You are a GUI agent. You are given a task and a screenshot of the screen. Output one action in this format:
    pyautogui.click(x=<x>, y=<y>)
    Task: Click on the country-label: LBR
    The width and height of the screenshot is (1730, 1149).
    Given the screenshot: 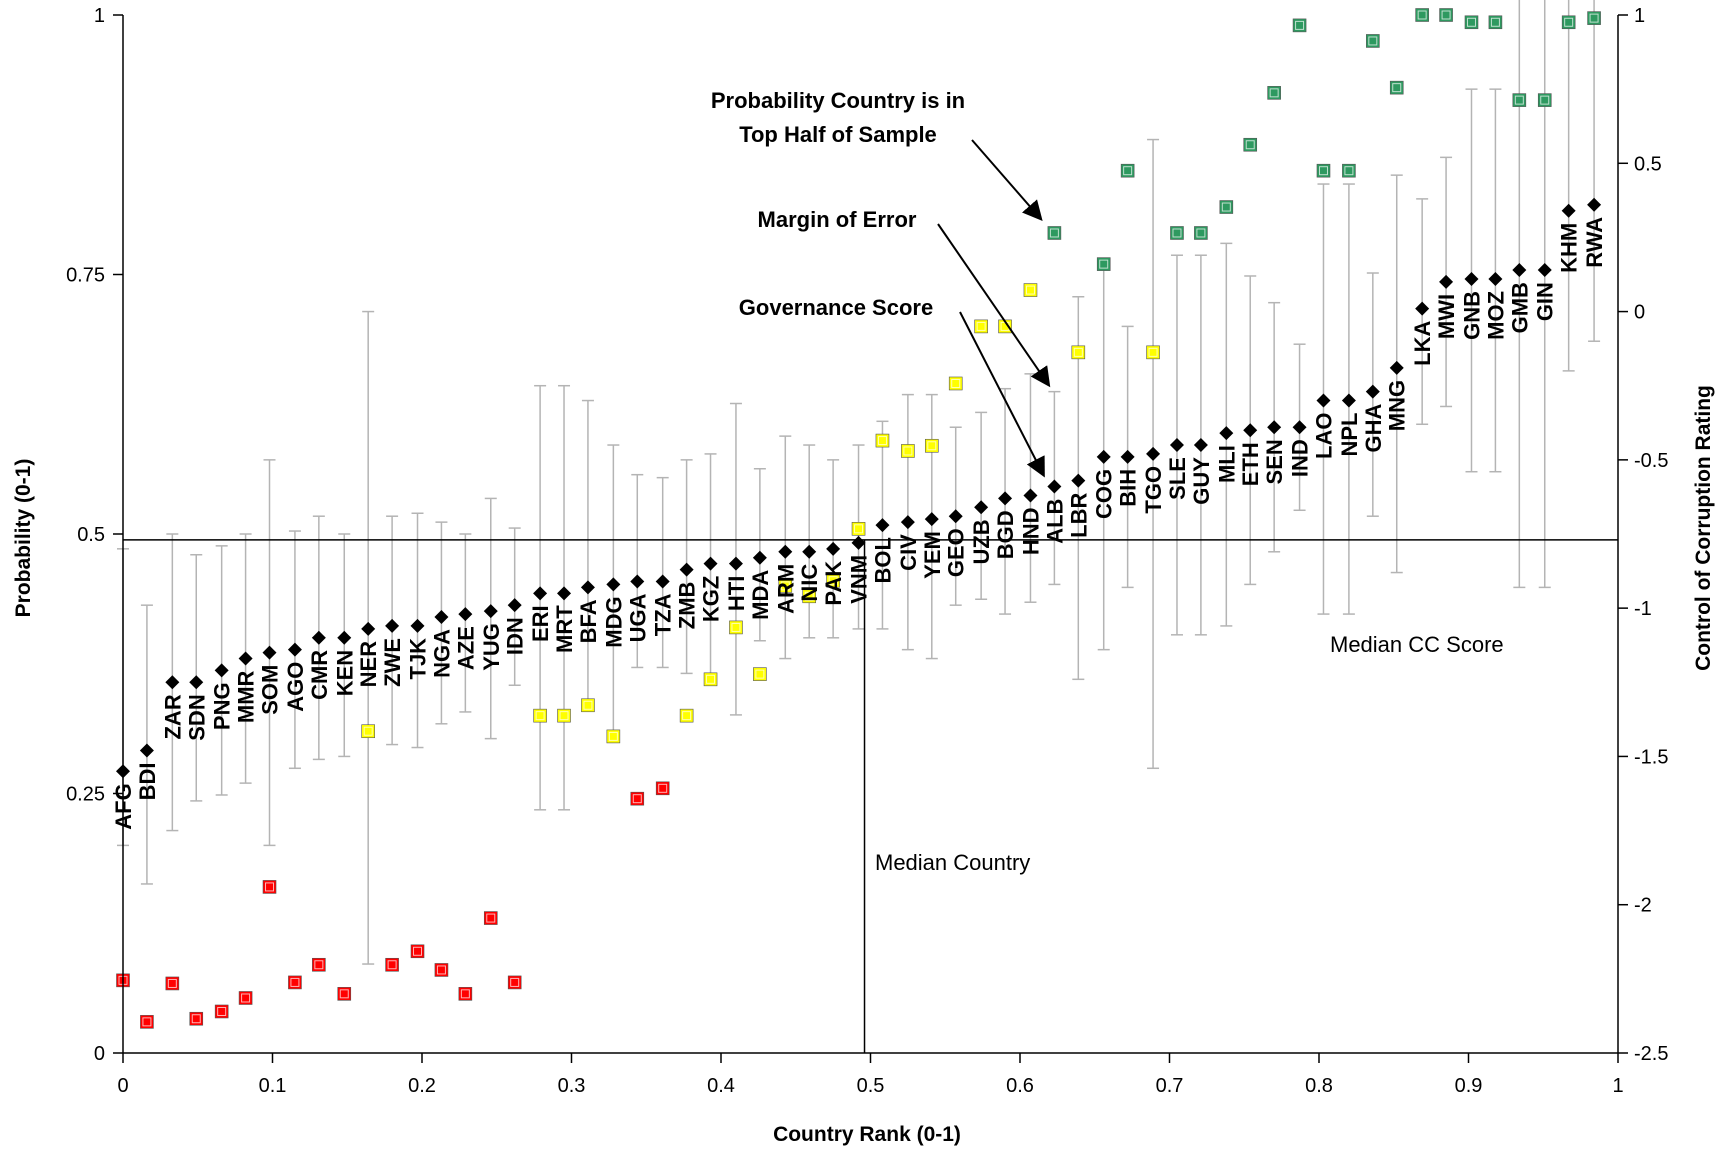 What is the action you would take?
    pyautogui.click(x=1078, y=515)
    